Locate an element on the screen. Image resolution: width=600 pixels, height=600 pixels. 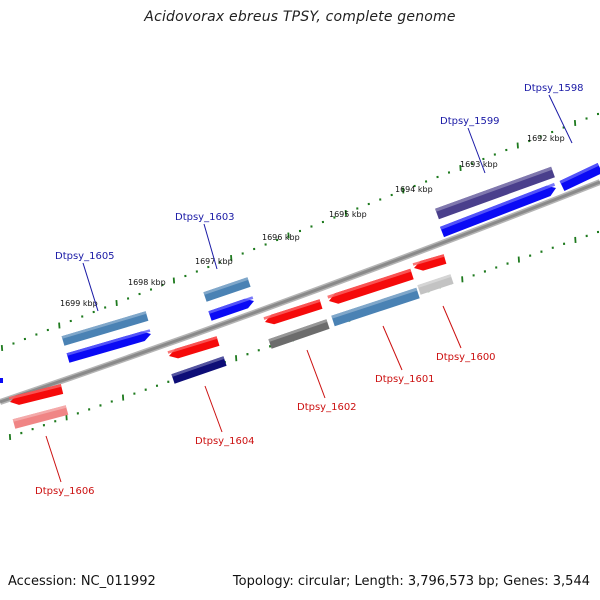
feature-bar-1-highlight is located at coordinates (494, 189).